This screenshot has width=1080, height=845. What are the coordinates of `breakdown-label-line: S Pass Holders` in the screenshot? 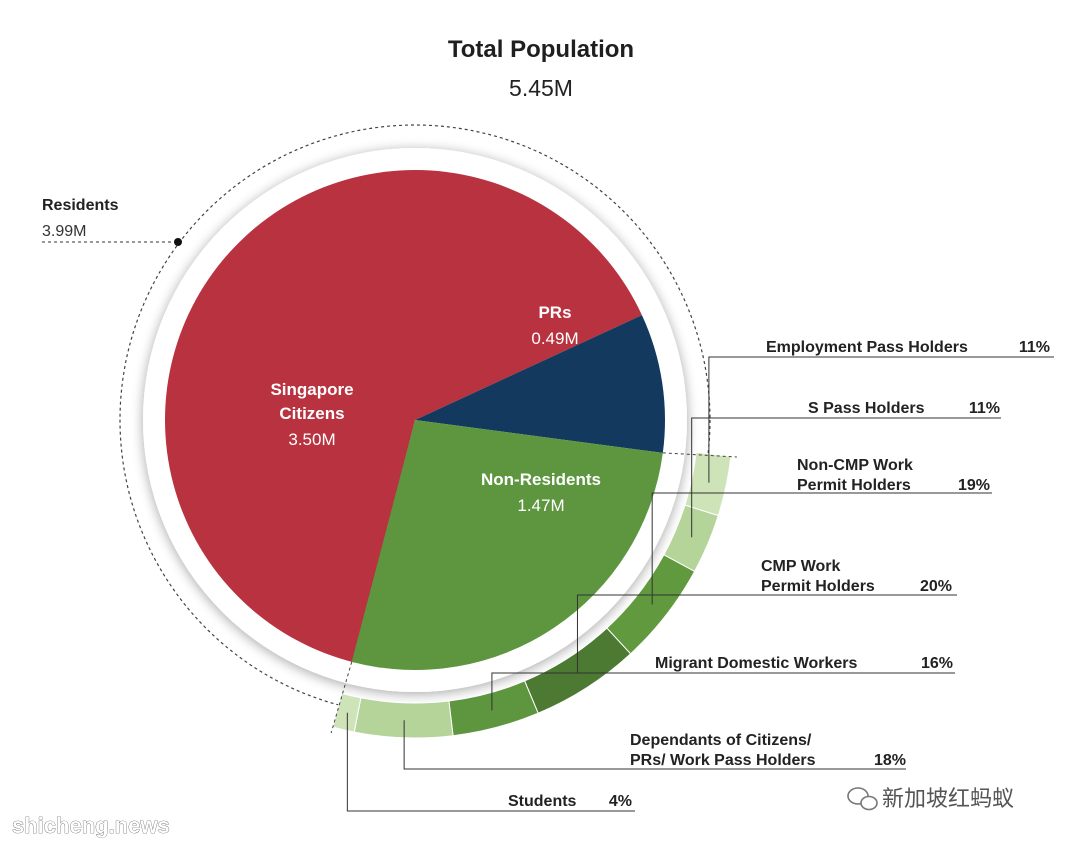 It's located at (866, 408).